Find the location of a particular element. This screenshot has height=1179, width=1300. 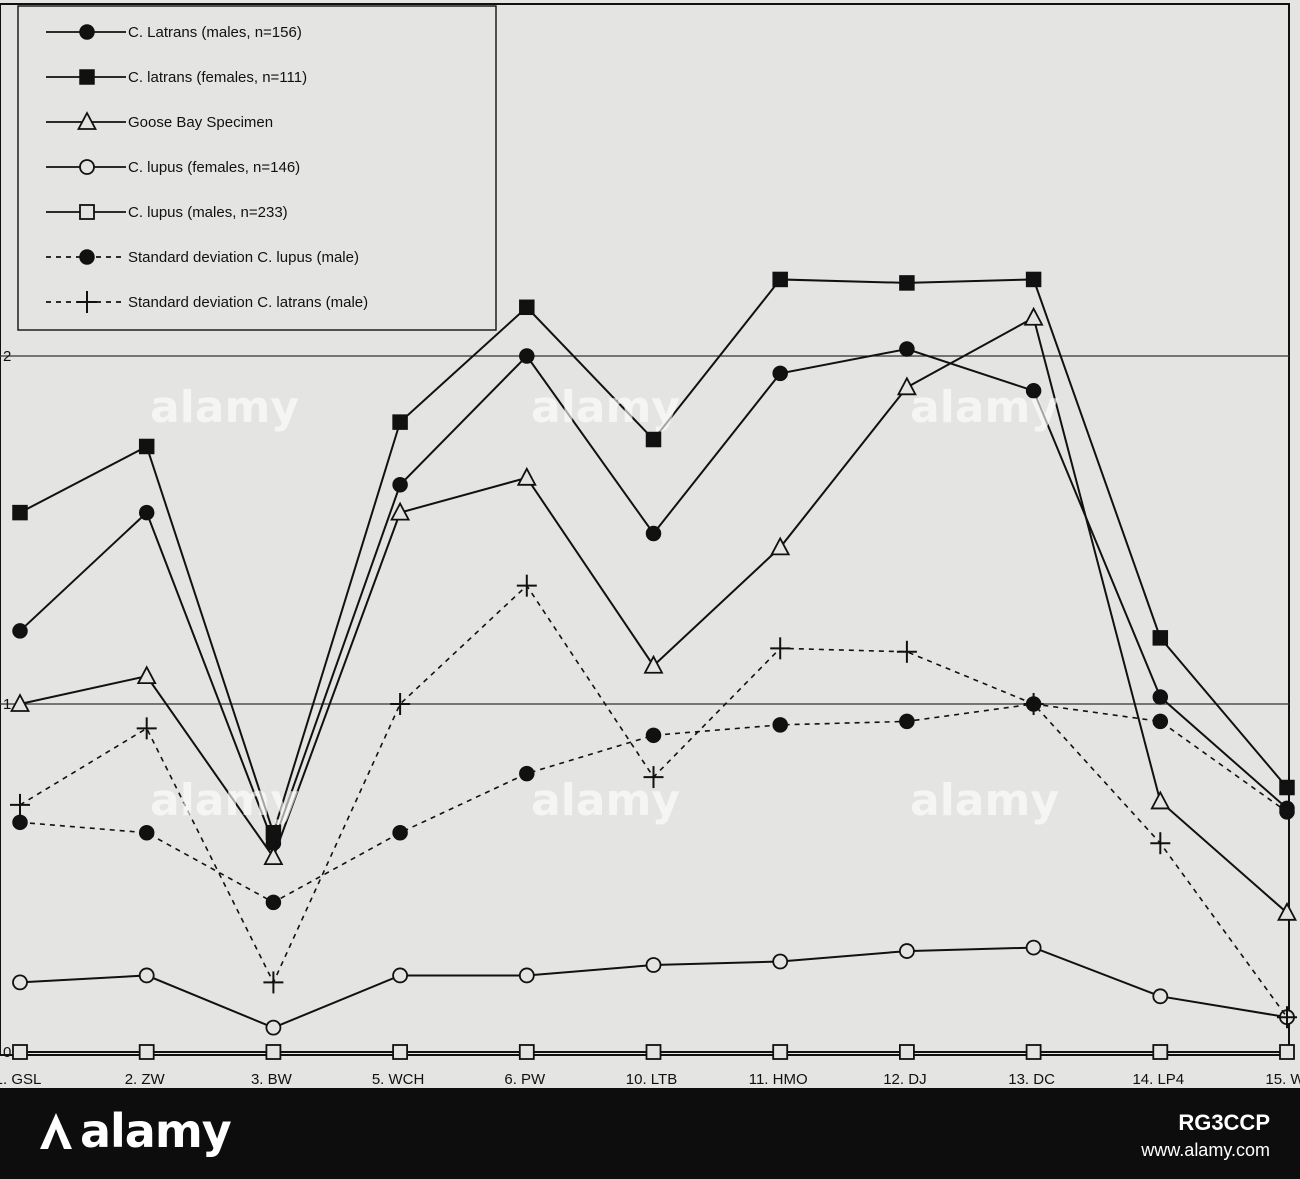

alamy-a-icon is located at coordinates (56, 1131).